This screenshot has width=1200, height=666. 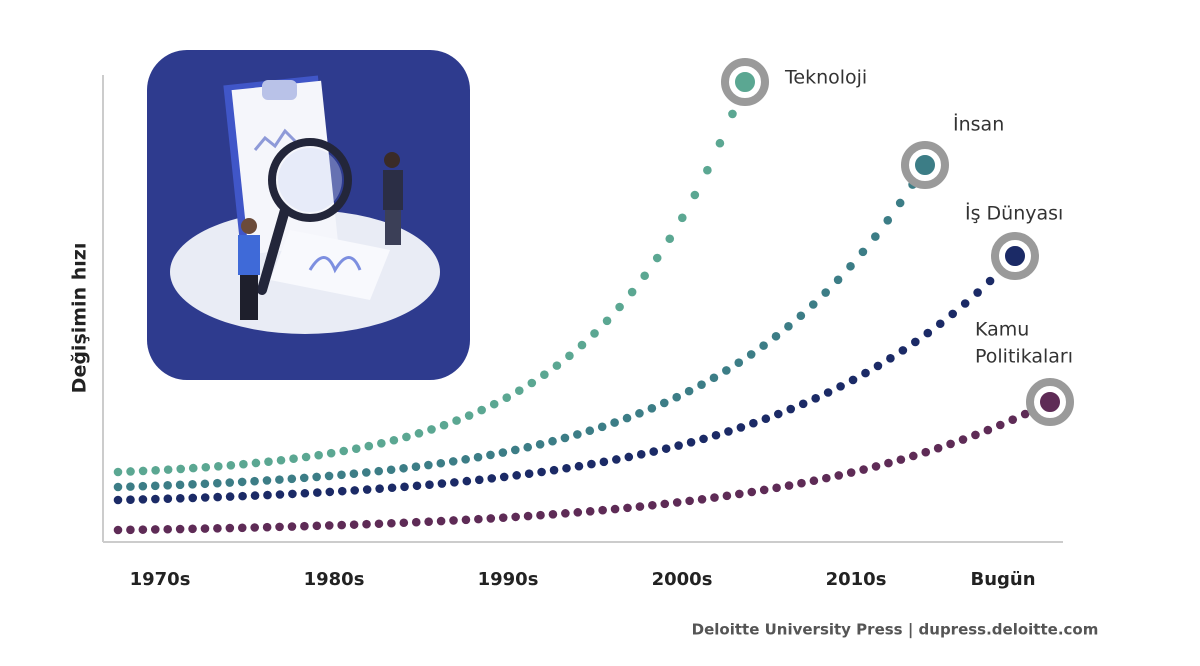 I want to click on curve-label: Teknoloji, so click(x=825, y=78).